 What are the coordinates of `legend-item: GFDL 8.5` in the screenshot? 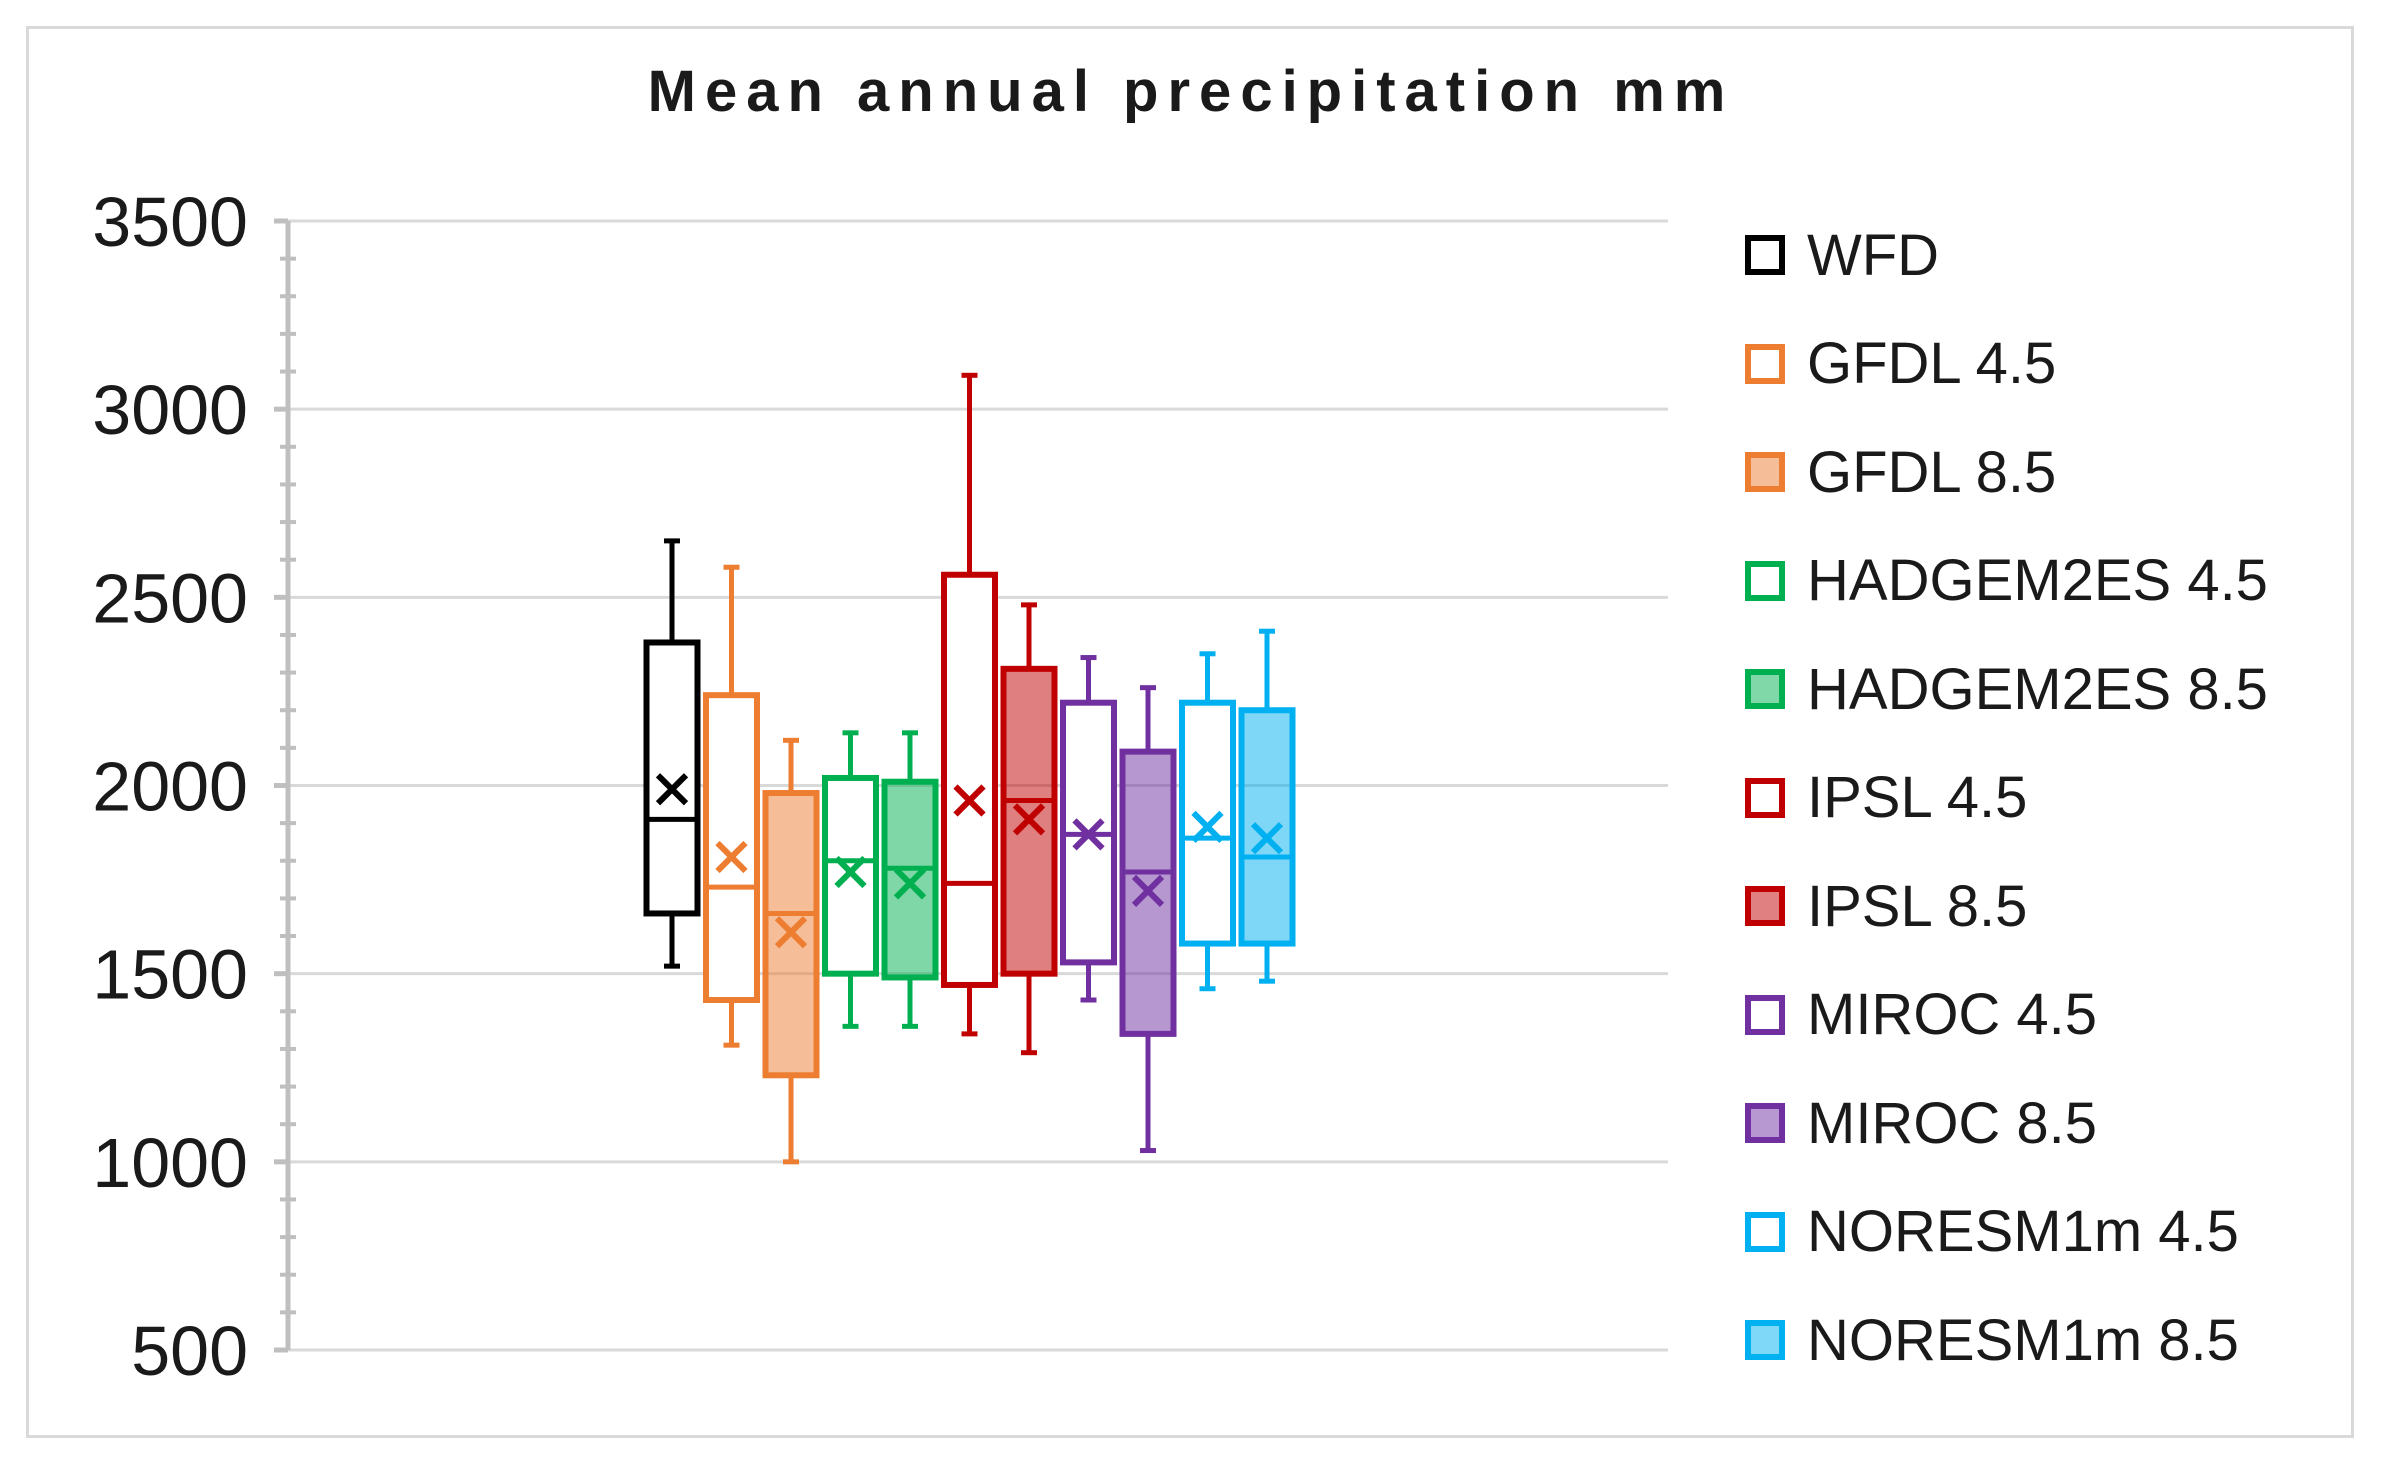 It's located at (1900, 472).